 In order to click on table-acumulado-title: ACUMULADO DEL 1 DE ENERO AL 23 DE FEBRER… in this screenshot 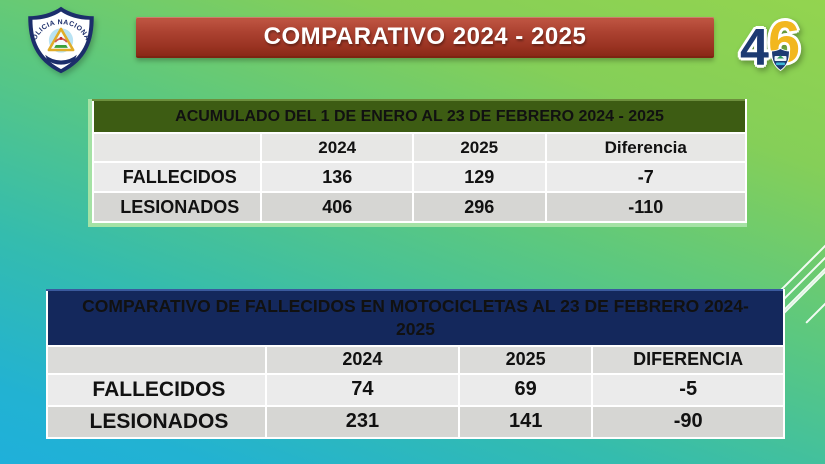, I will do `click(419, 116)`.